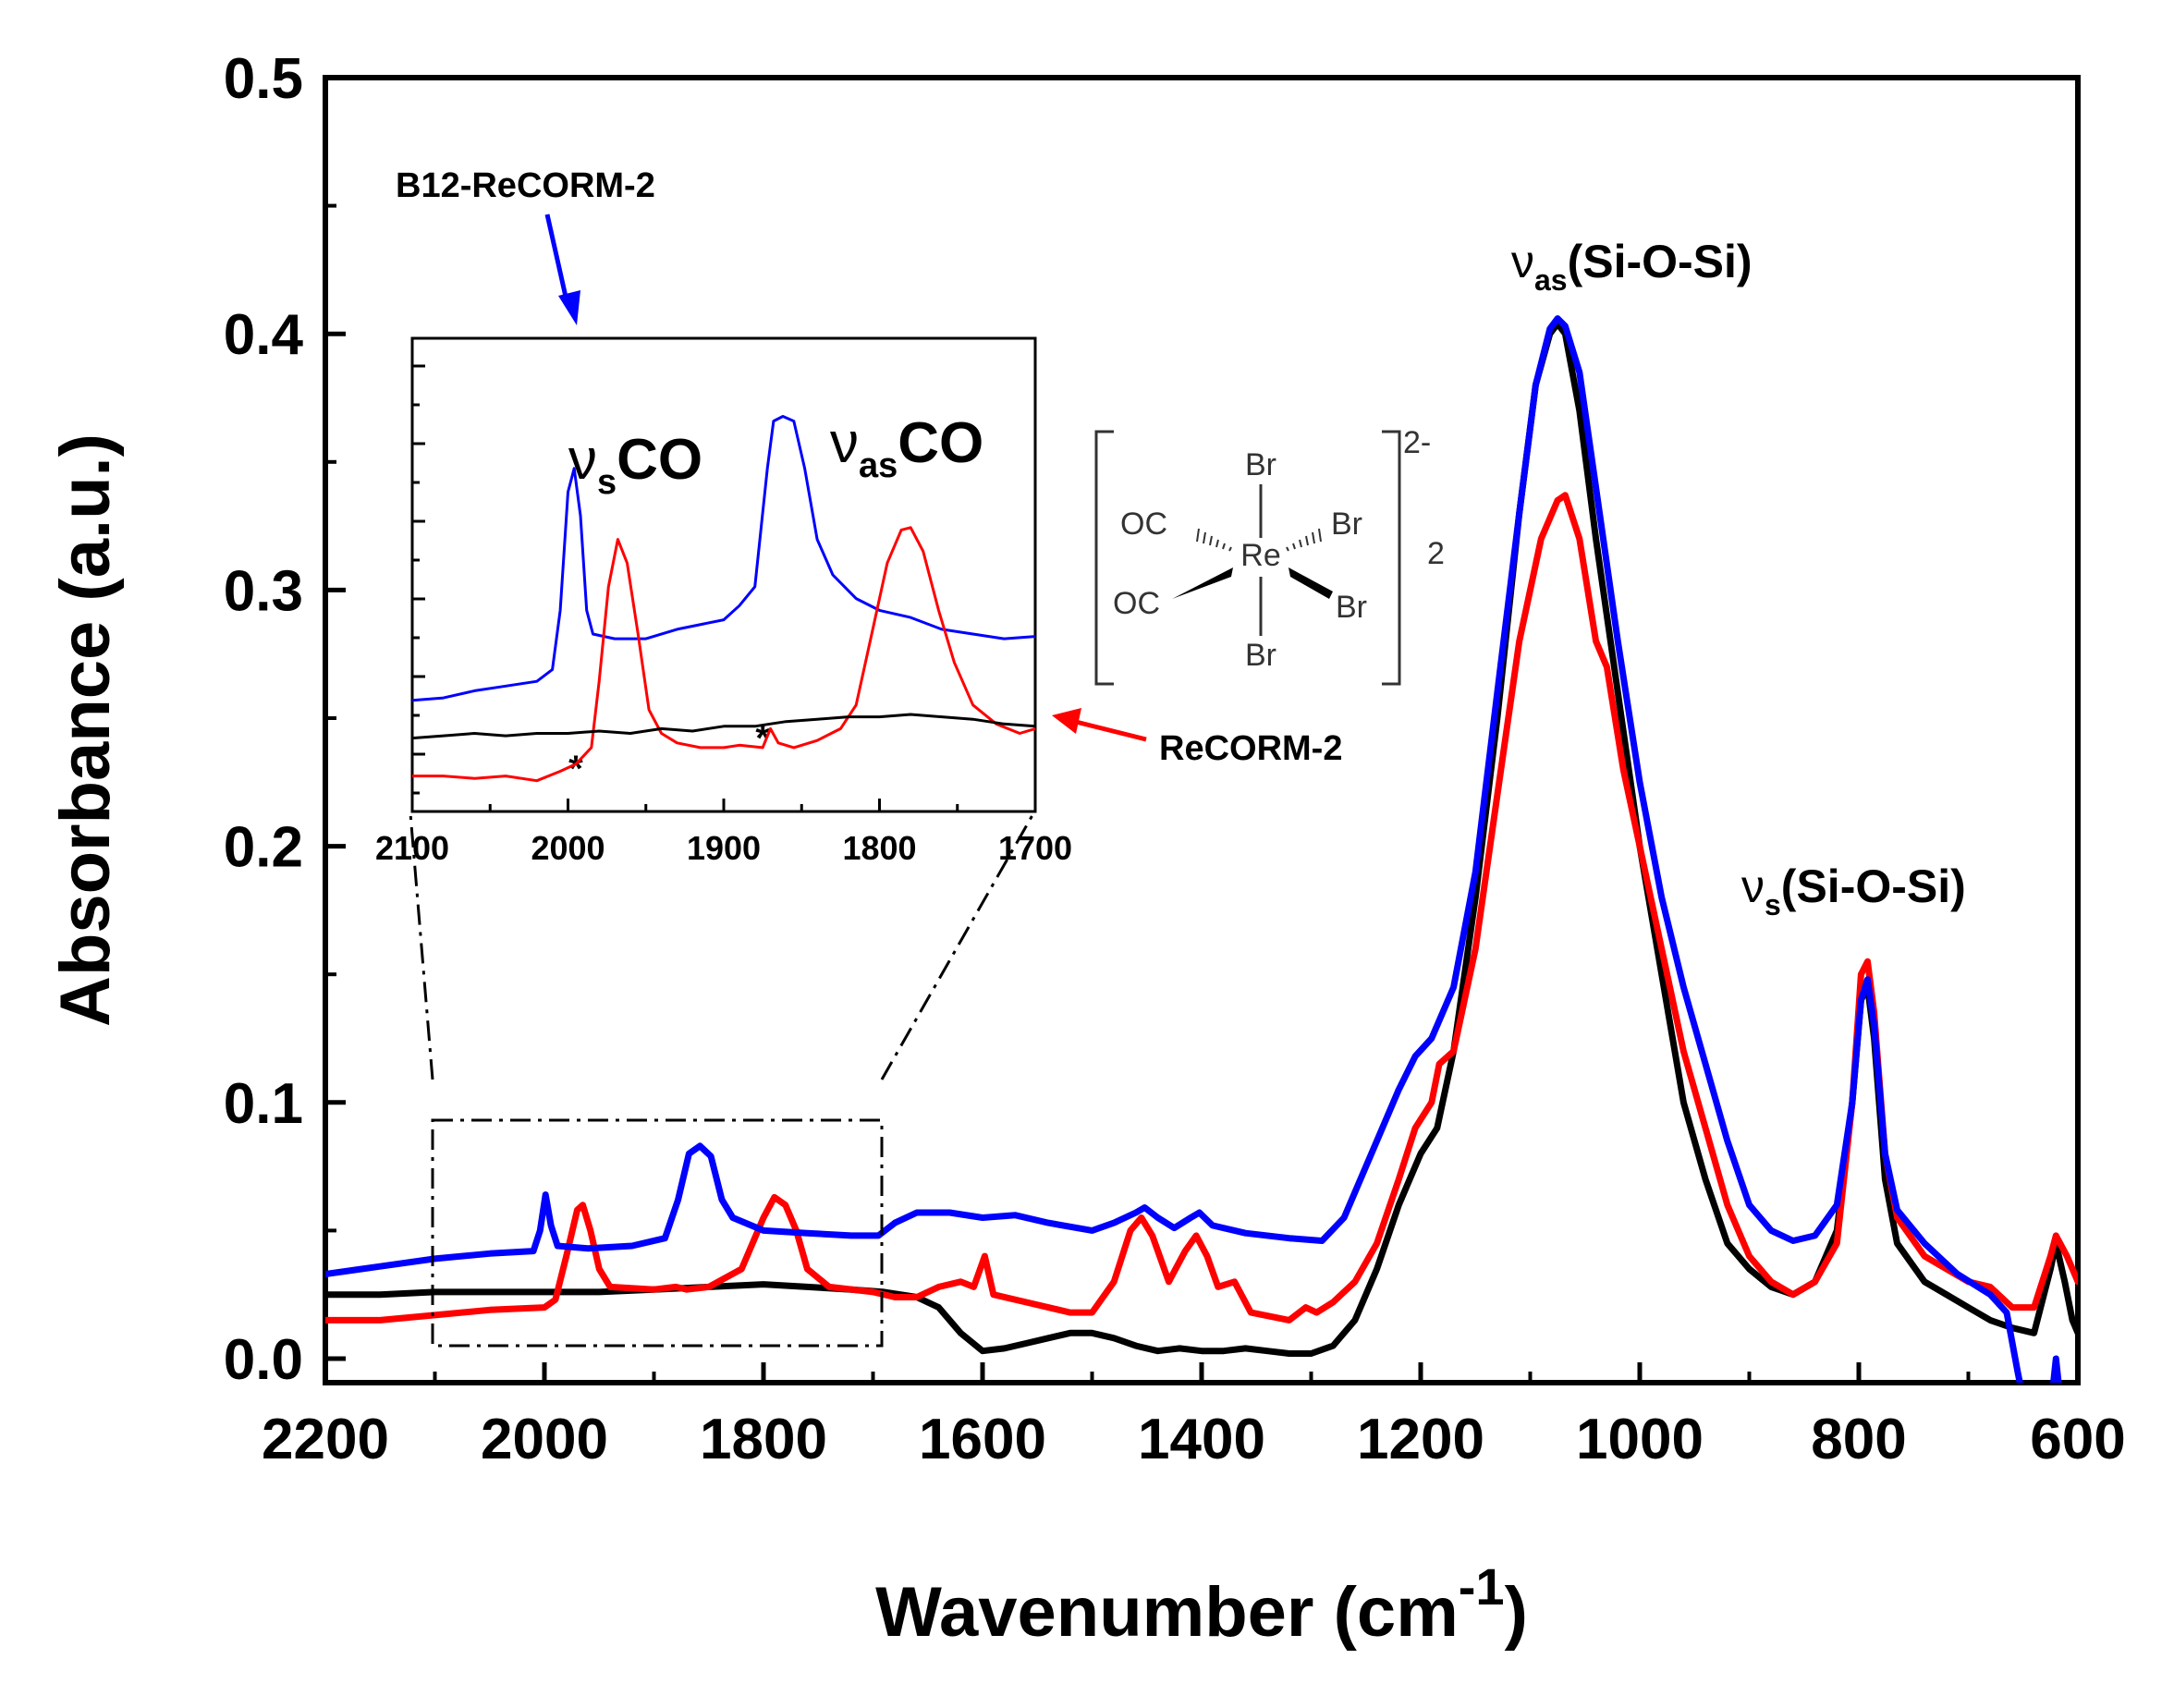 The image size is (2174, 1708). I want to click on bracket-left, so click(1104, 558).